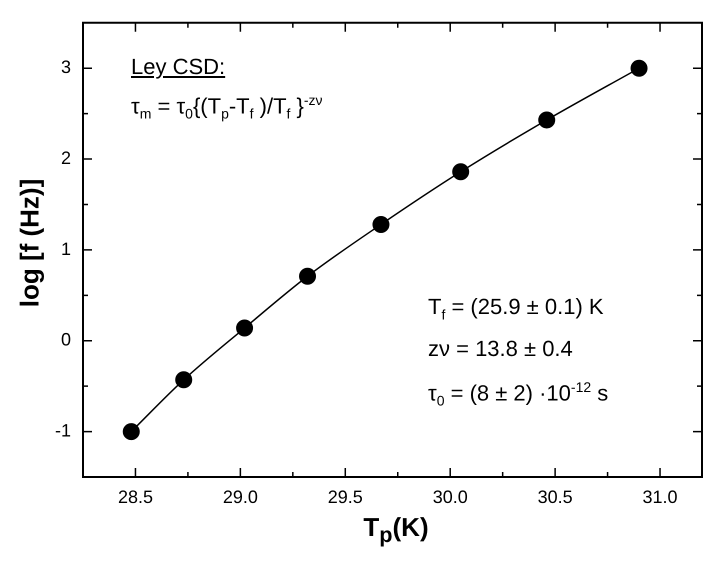 Image resolution: width=711 pixels, height=565 pixels. Describe the element at coordinates (345, 496) in the screenshot. I see `x-tick-label: 29.5` at that location.